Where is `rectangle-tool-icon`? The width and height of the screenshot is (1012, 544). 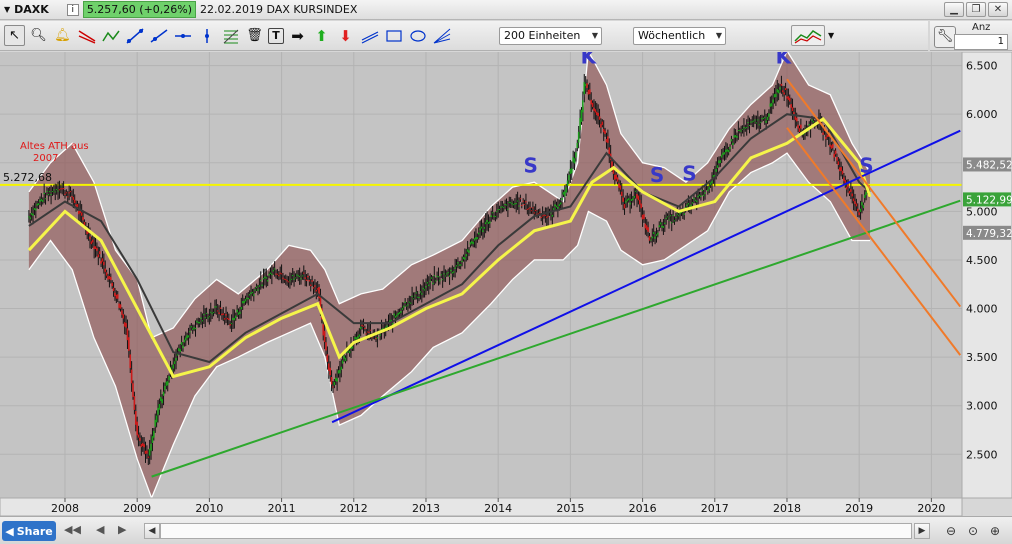 rectangle-tool-icon is located at coordinates (393, 35).